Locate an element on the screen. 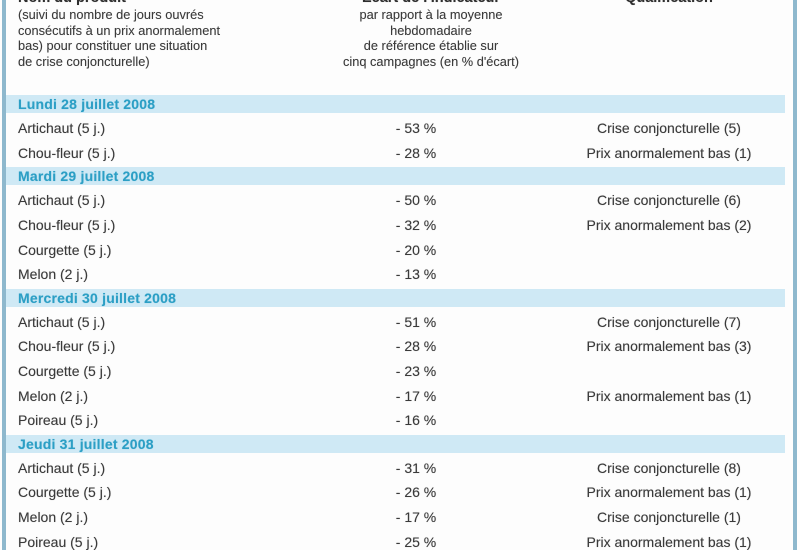  column-subtitle-product-line: bas) pour constituer une situation is located at coordinates (113, 45).